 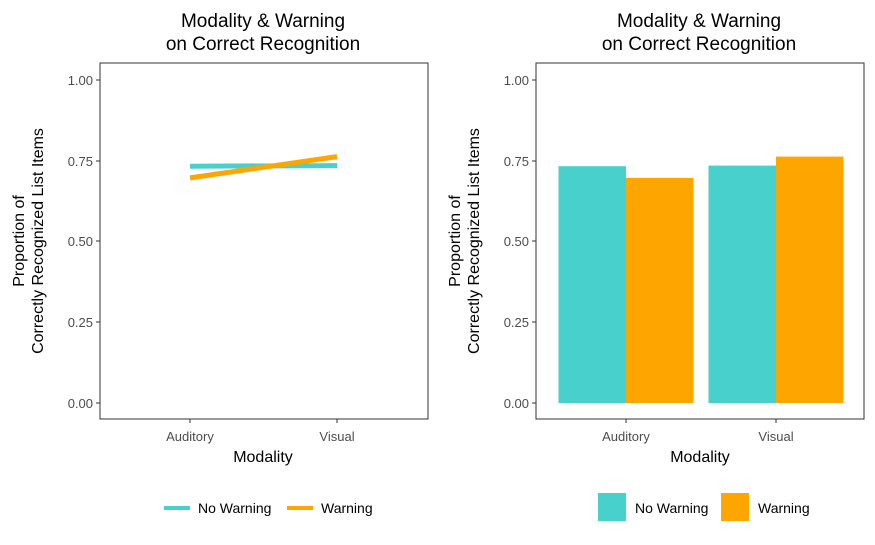 What do you see at coordinates (455, 241) in the screenshot?
I see `bar-chart-y-title-line1: Proportion of` at bounding box center [455, 241].